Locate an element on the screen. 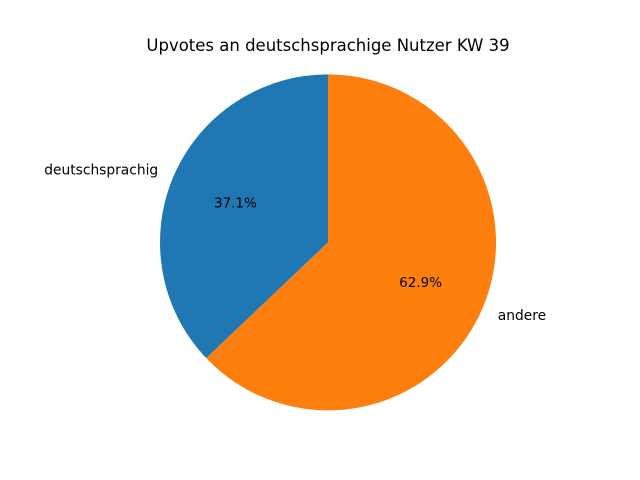 Image resolution: width=640 pixels, height=480 pixels. pie-pct-label-andere: 62.9% is located at coordinates (420, 283).